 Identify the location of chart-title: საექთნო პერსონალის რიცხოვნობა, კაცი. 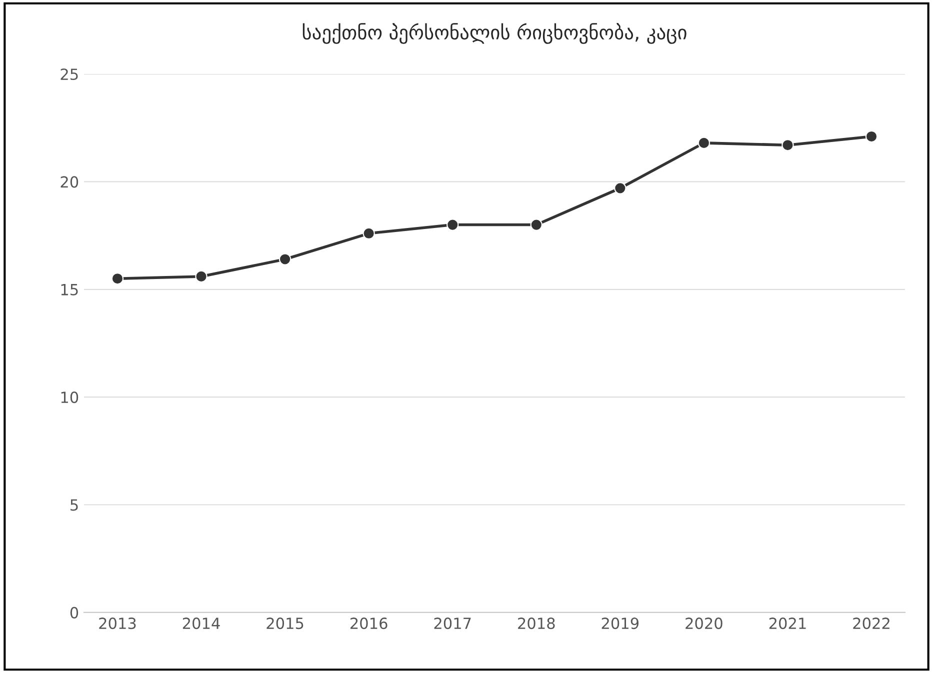
(494, 33).